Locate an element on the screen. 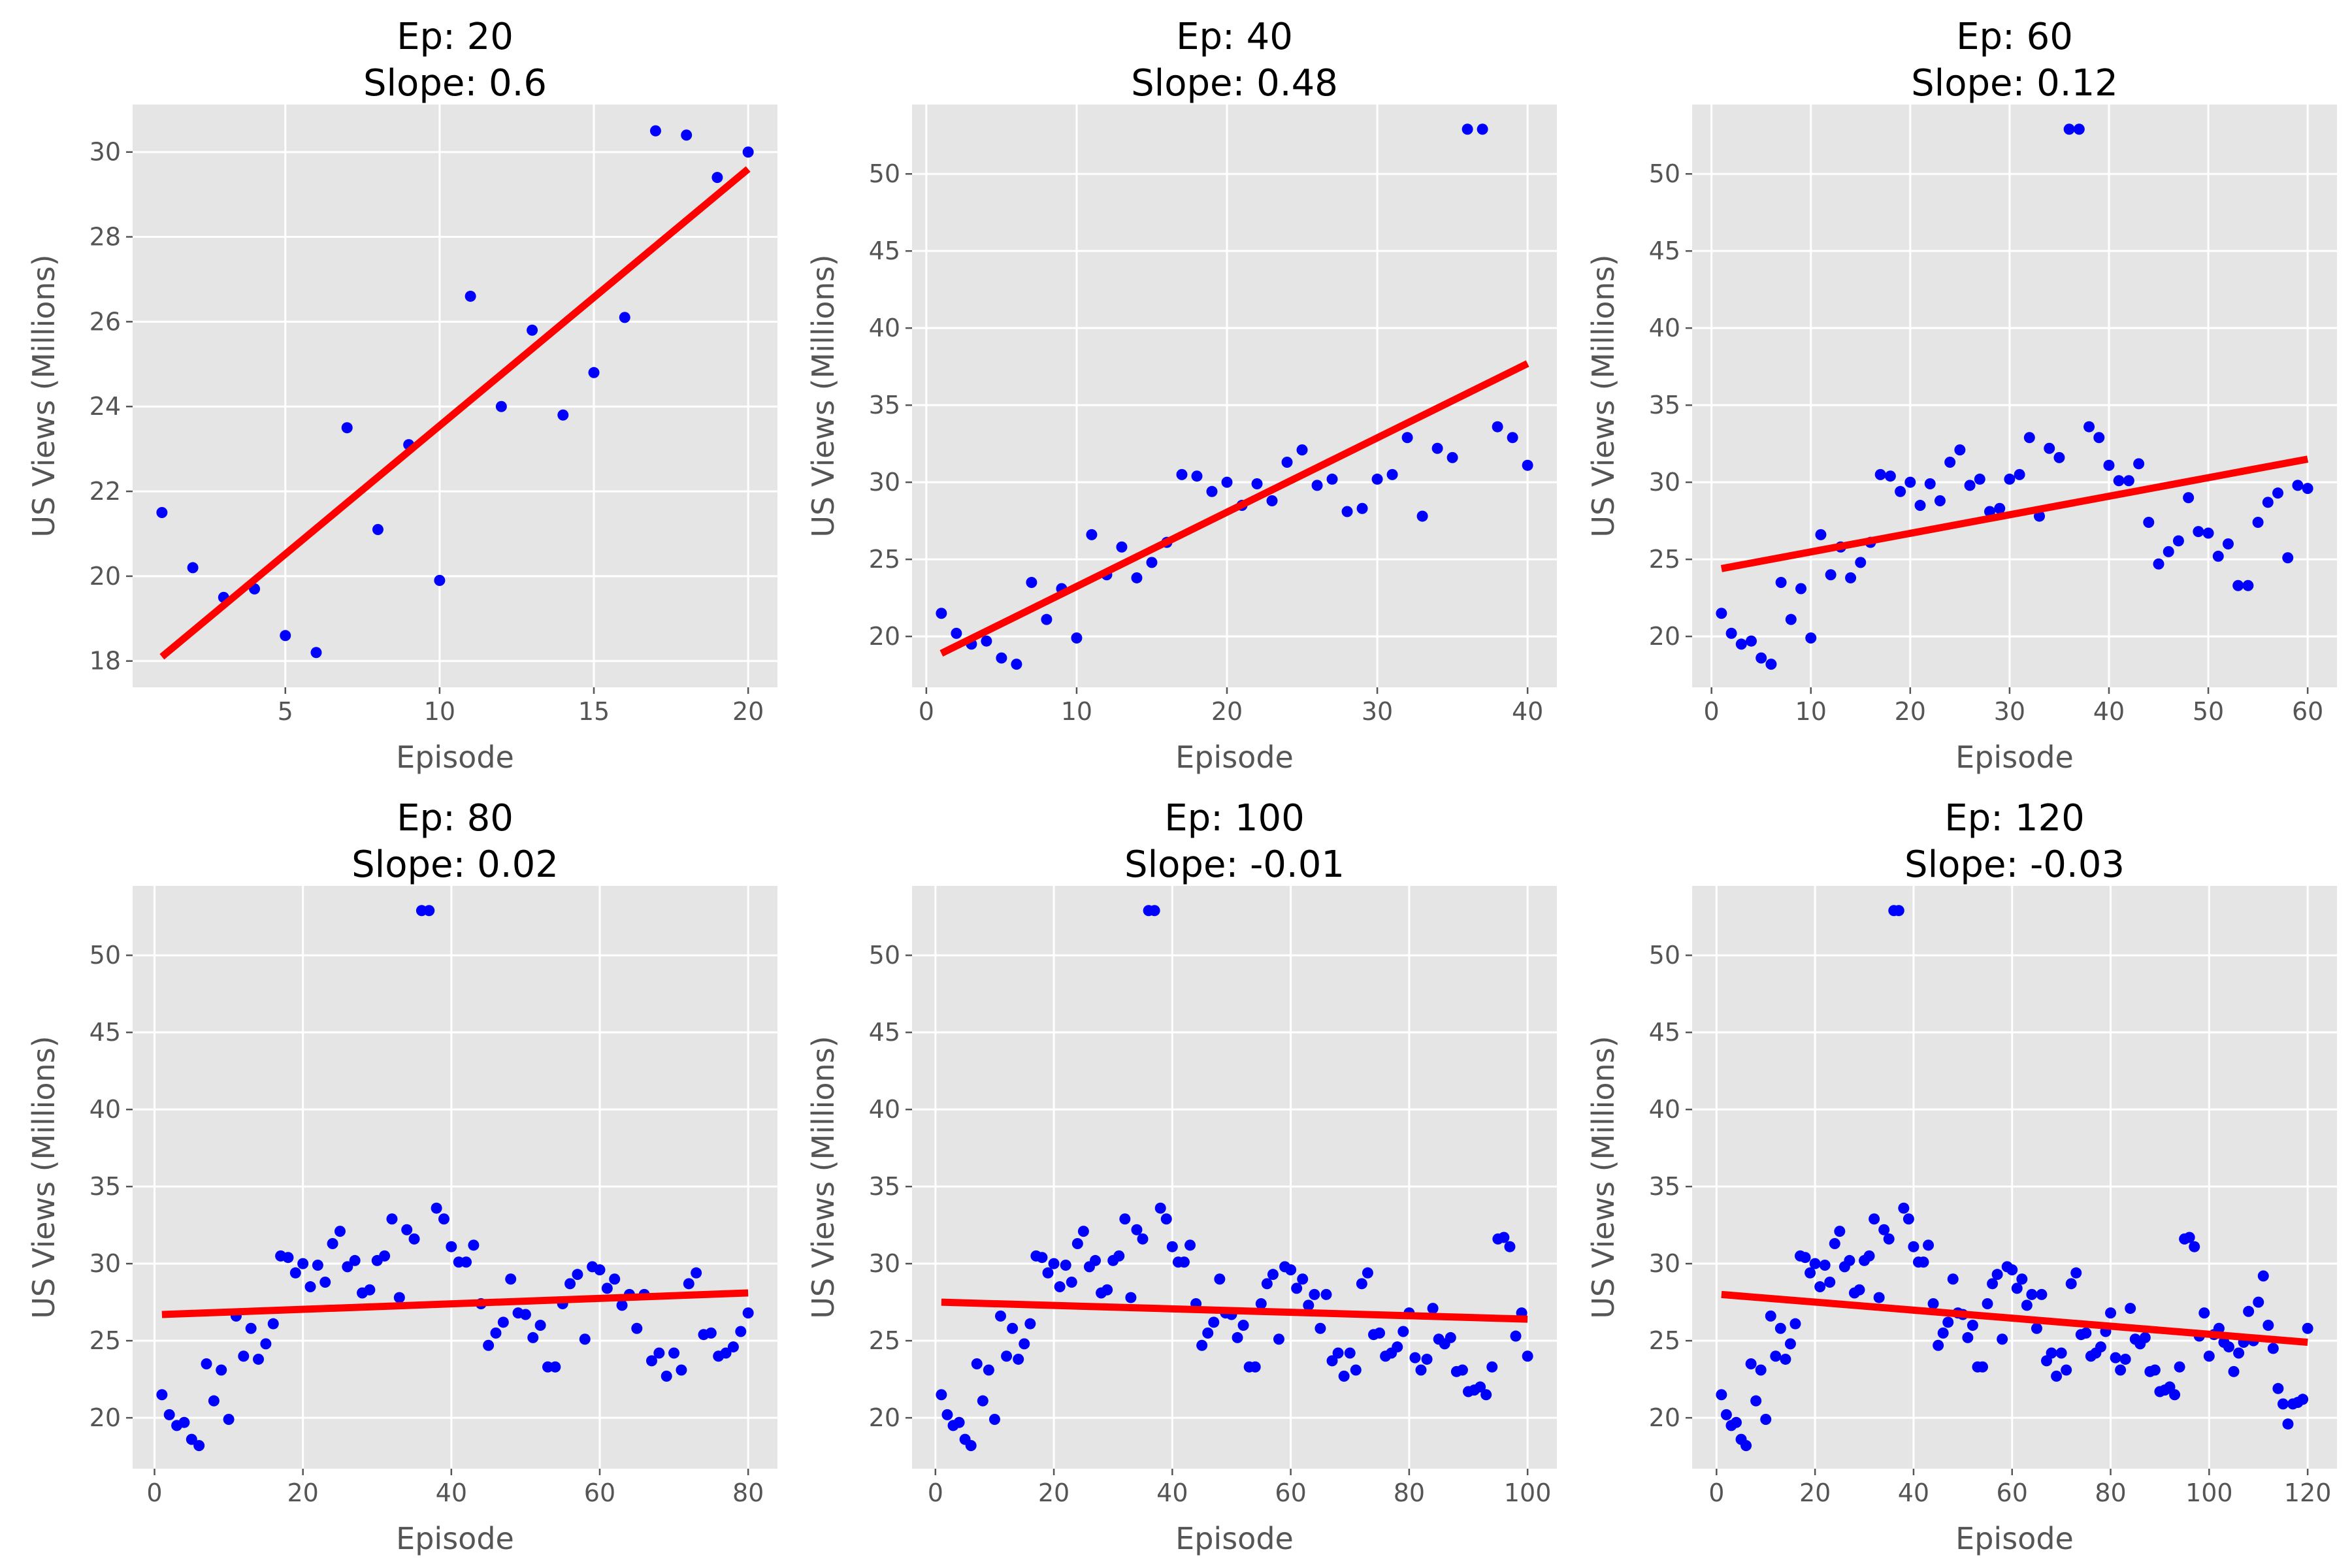  y-tick-label: 22 is located at coordinates (105, 491).